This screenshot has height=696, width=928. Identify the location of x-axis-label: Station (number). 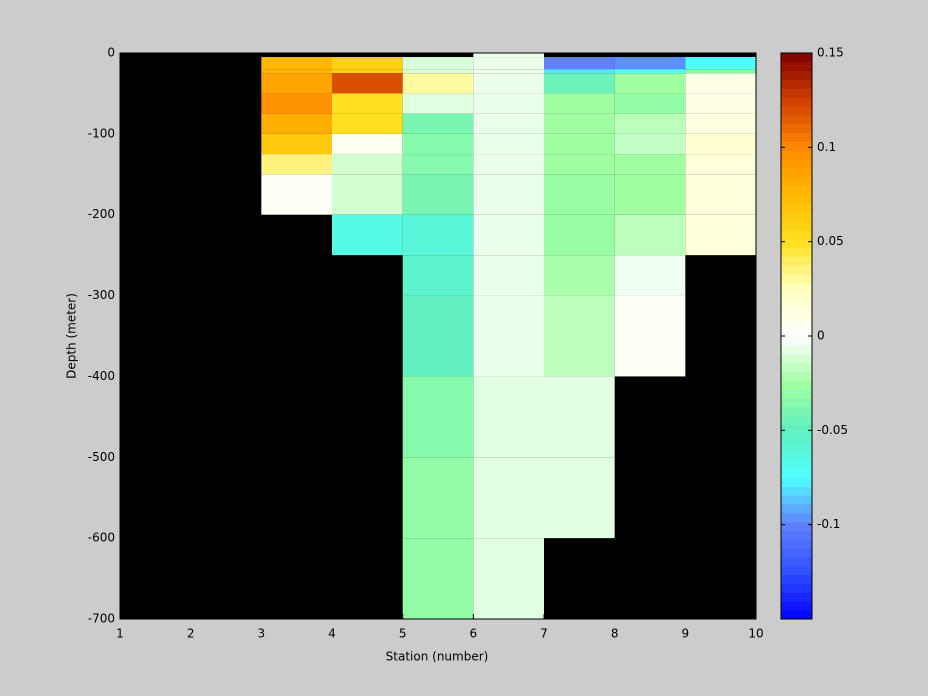
(437, 657).